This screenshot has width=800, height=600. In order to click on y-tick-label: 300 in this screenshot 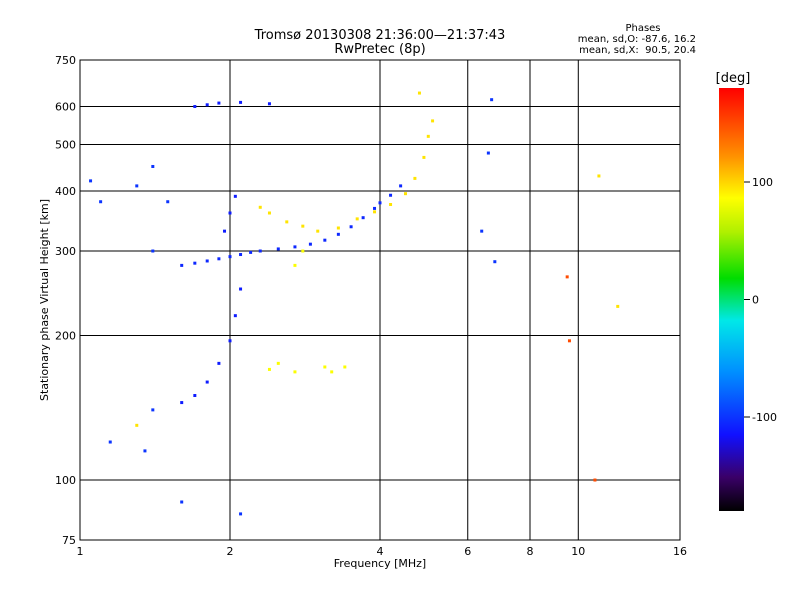, I will do `click(65, 251)`.